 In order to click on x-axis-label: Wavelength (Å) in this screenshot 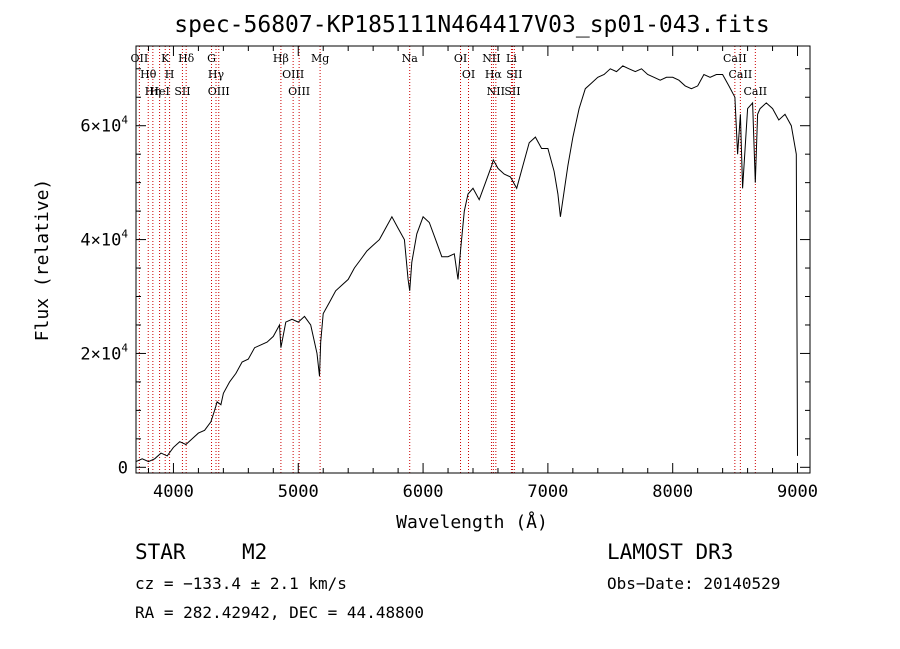, I will do `click(472, 522)`.